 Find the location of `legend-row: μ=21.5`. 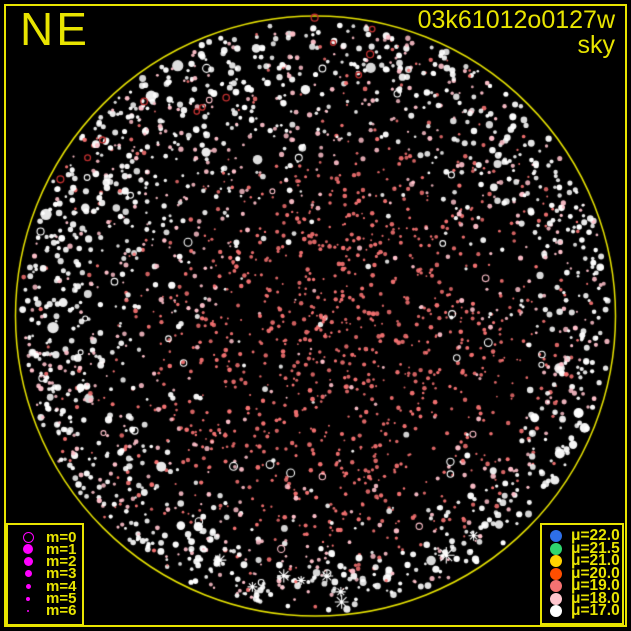

legend-row: μ=21.5 is located at coordinates (584, 548).